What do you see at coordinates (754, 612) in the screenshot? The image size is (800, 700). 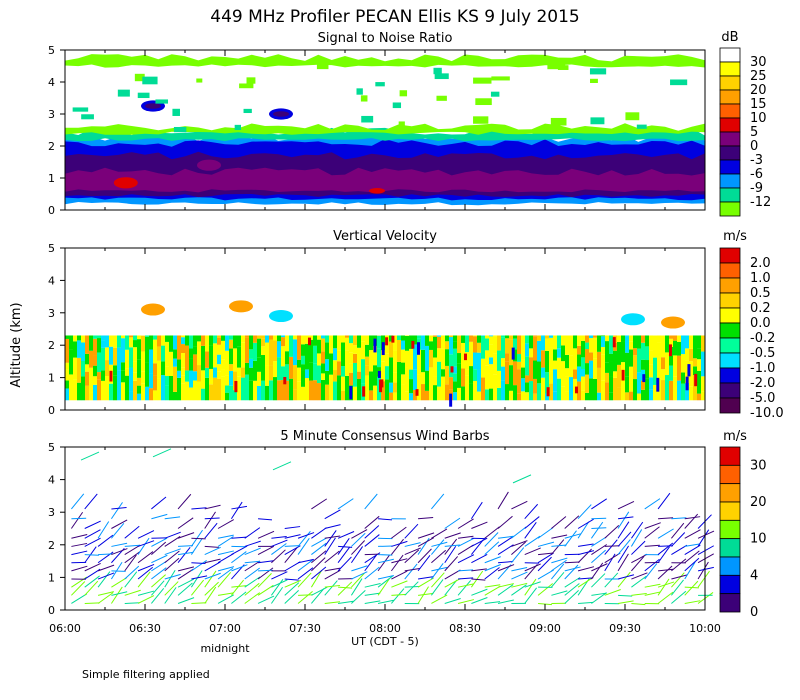 I see `colorbar-label: 0` at bounding box center [754, 612].